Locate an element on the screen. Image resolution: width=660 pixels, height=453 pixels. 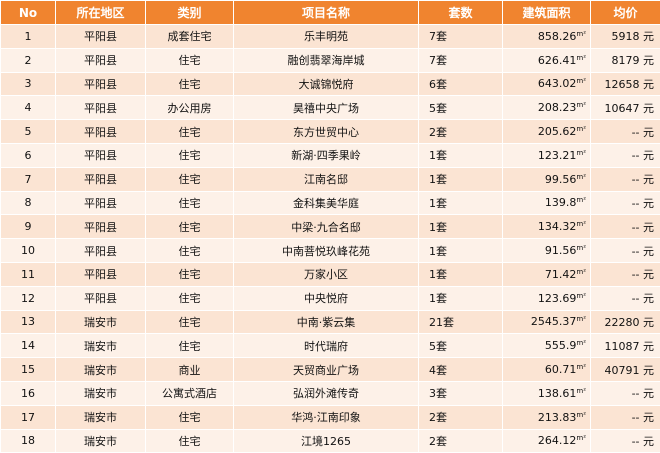
cell-area: 626.41m² is located at coordinates (547, 60).